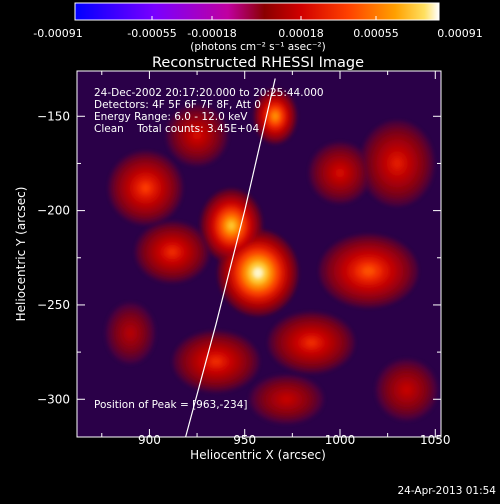 This screenshot has height=504, width=500. What do you see at coordinates (177, 105) in the screenshot?
I see `annotation-detectors: Detectors: 4F 5F 6F 7F 8F, Att 0` at bounding box center [177, 105].